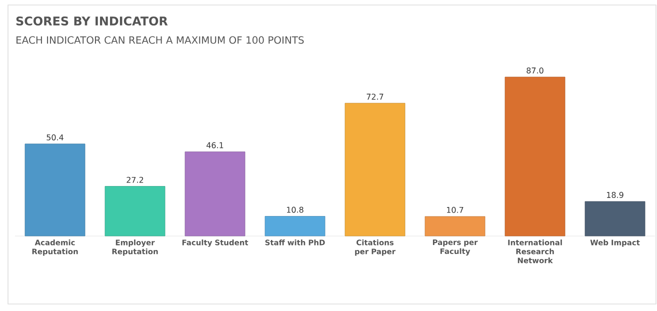 This screenshot has width=657, height=311. Describe the element at coordinates (160, 40) in the screenshot. I see `chart-subtitle: EACH INDICATOR CAN REACH A MAXIMUM OF 100 POINTS` at that location.